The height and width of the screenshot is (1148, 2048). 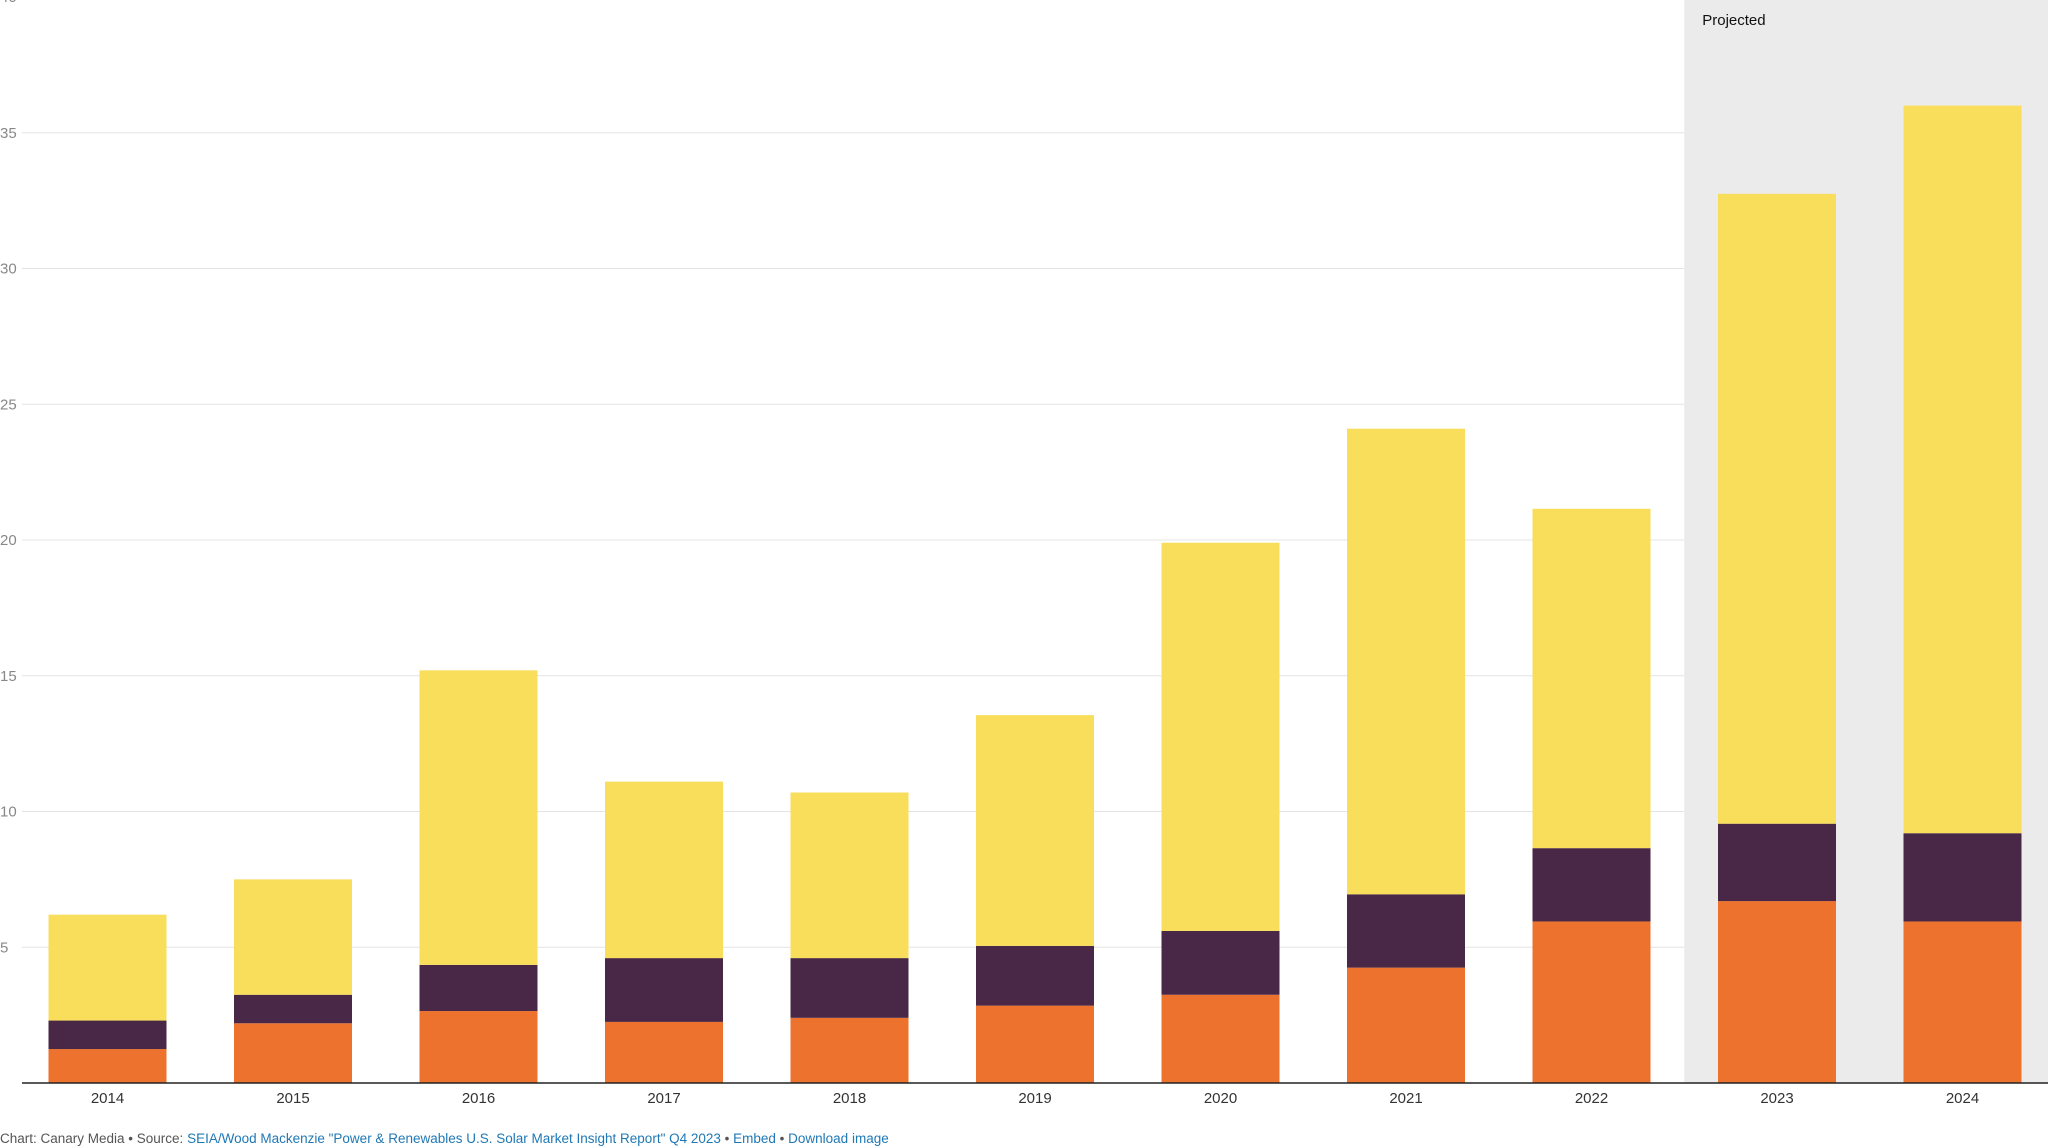 I want to click on y-tick-label: 30, so click(x=8, y=269).